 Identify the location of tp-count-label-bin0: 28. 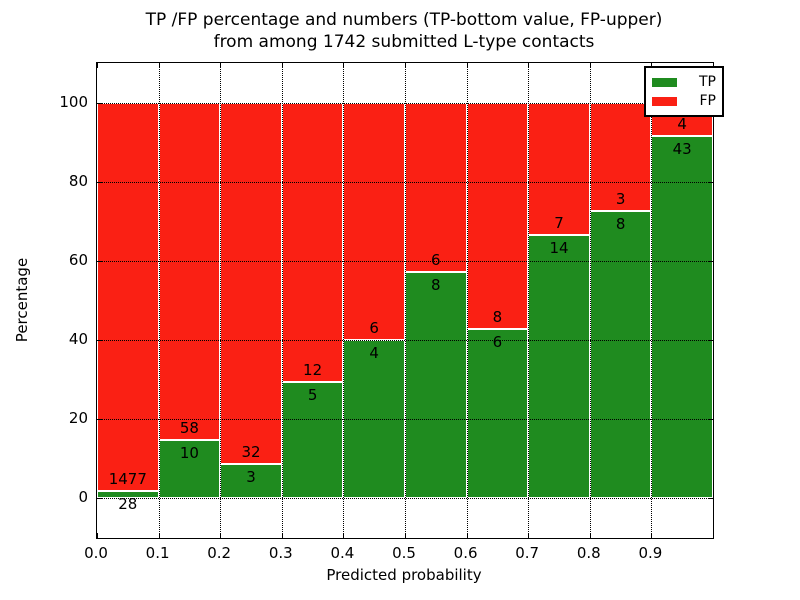
(128, 504).